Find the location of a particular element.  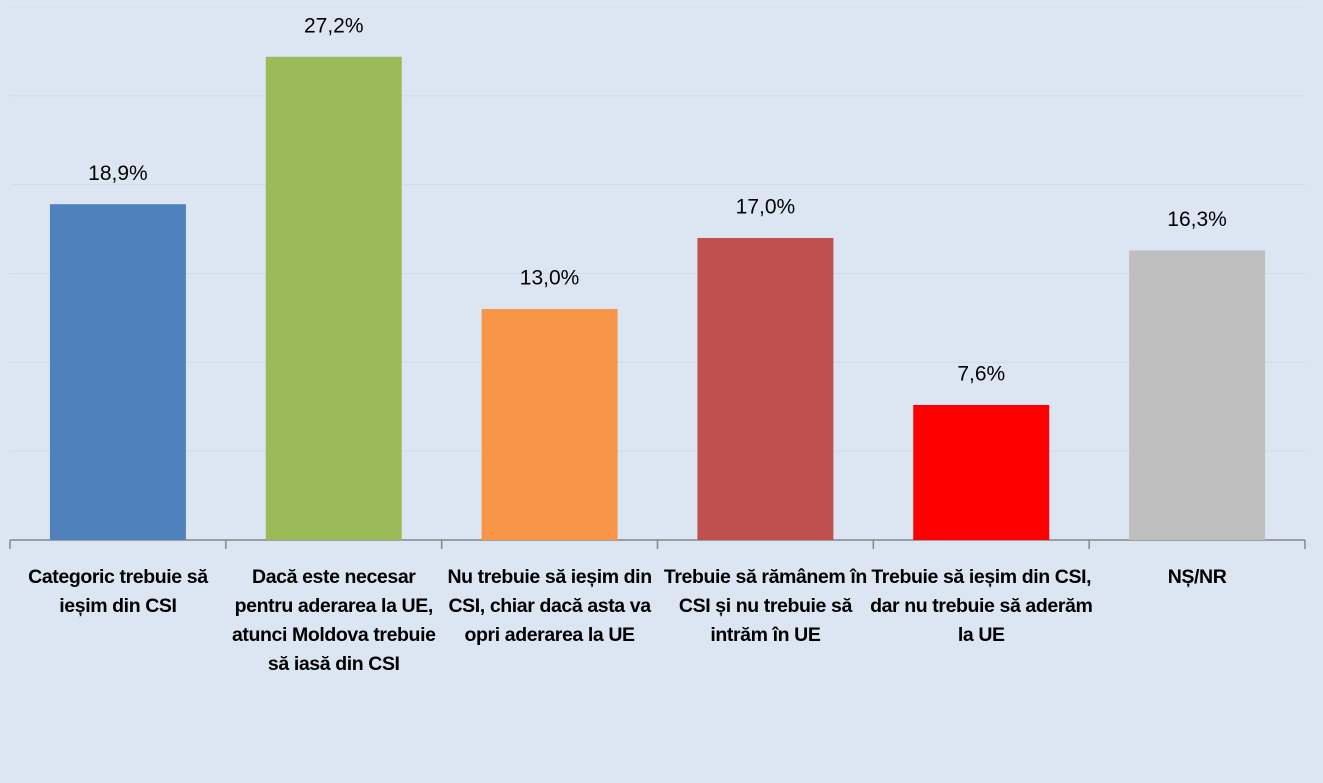

value-label: 27,2% is located at coordinates (334, 25).